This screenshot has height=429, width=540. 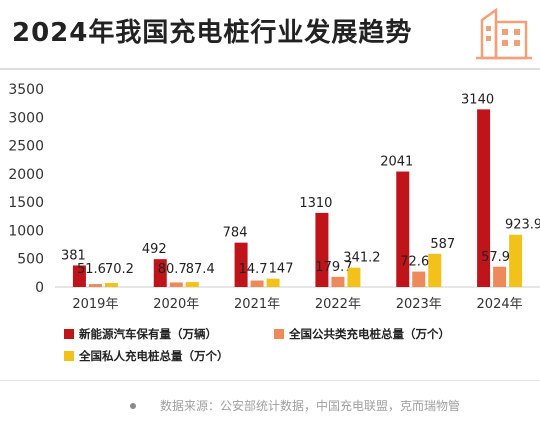 I want to click on data-label: 87.4, so click(x=200, y=269).